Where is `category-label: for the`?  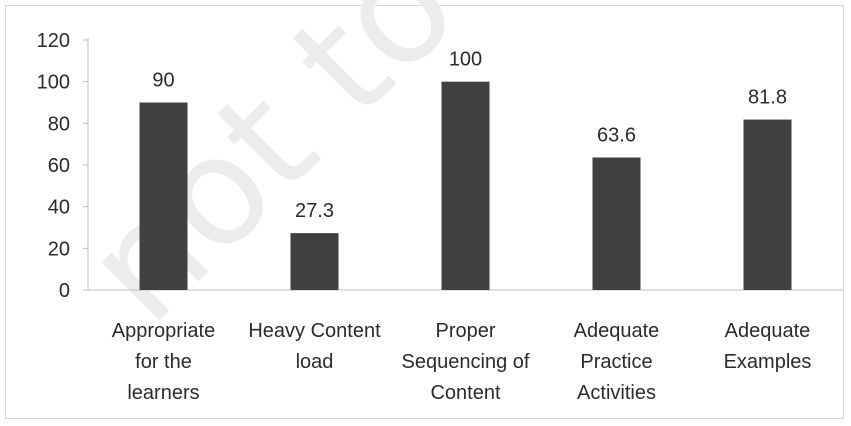 category-label: for the is located at coordinates (163, 362).